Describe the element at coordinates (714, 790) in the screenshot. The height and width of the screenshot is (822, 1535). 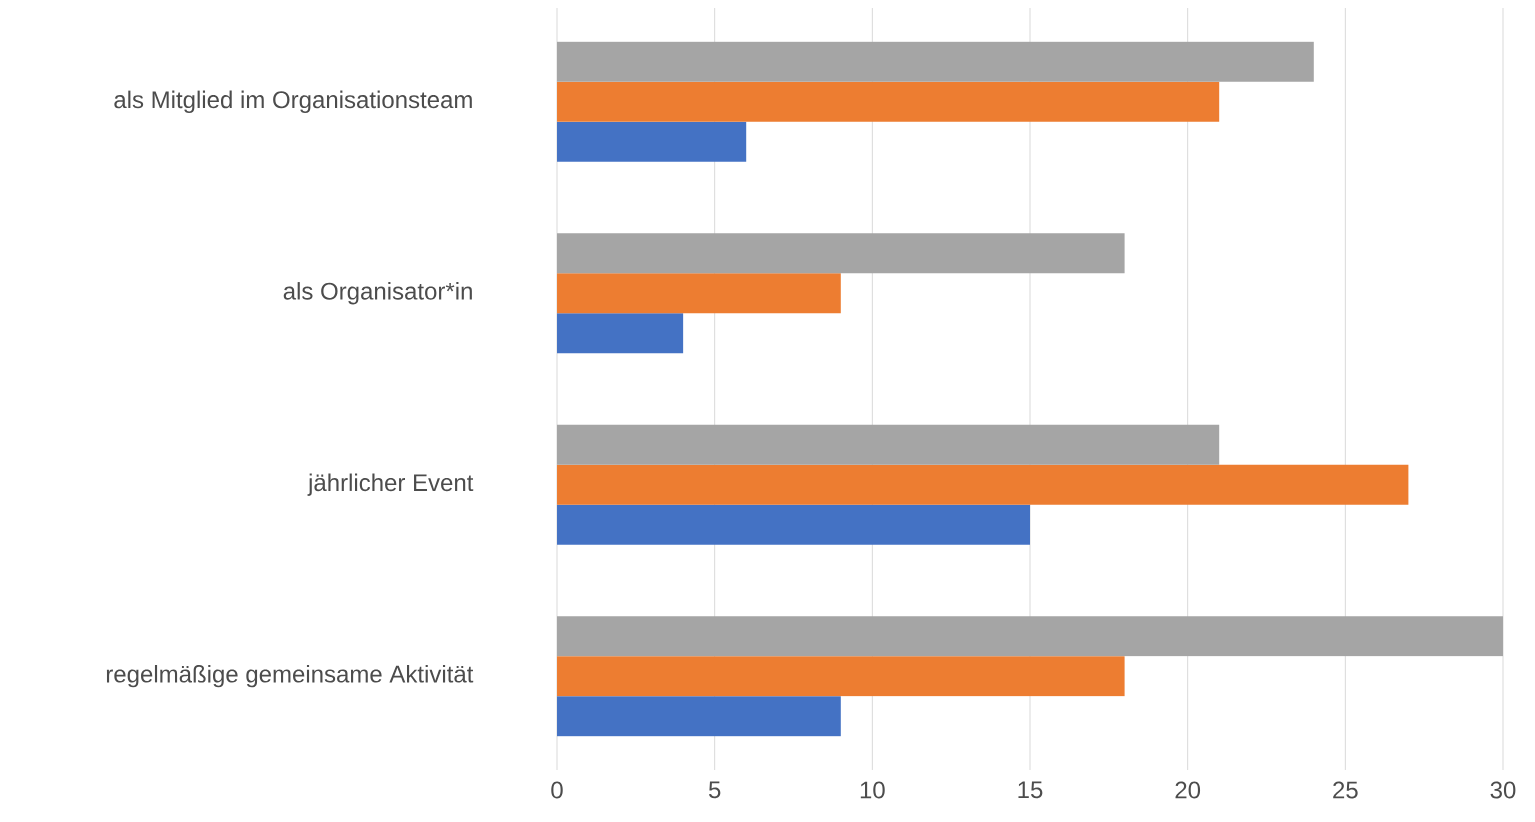
I see `x-tick-label: 5` at that location.